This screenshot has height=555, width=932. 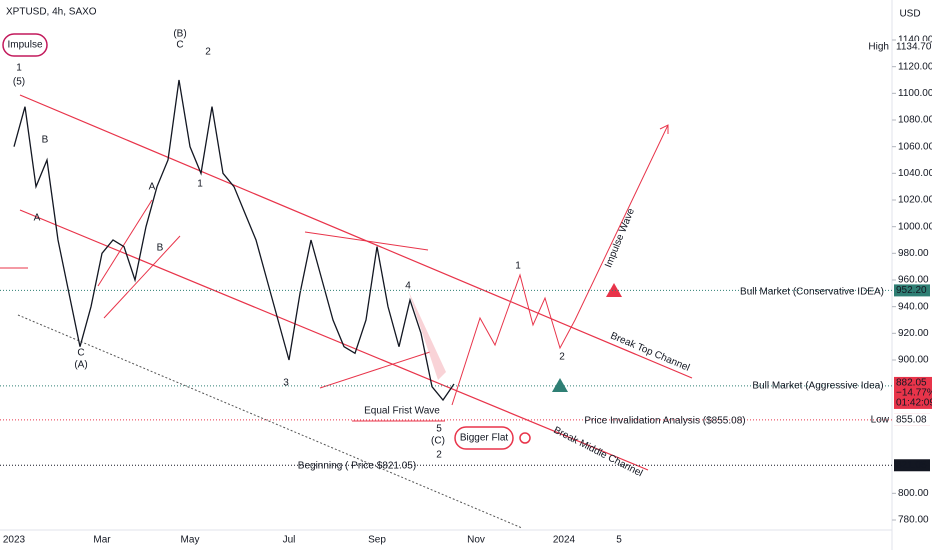 What do you see at coordinates (80, 365) in the screenshot?
I see `annotation: (A)` at bounding box center [80, 365].